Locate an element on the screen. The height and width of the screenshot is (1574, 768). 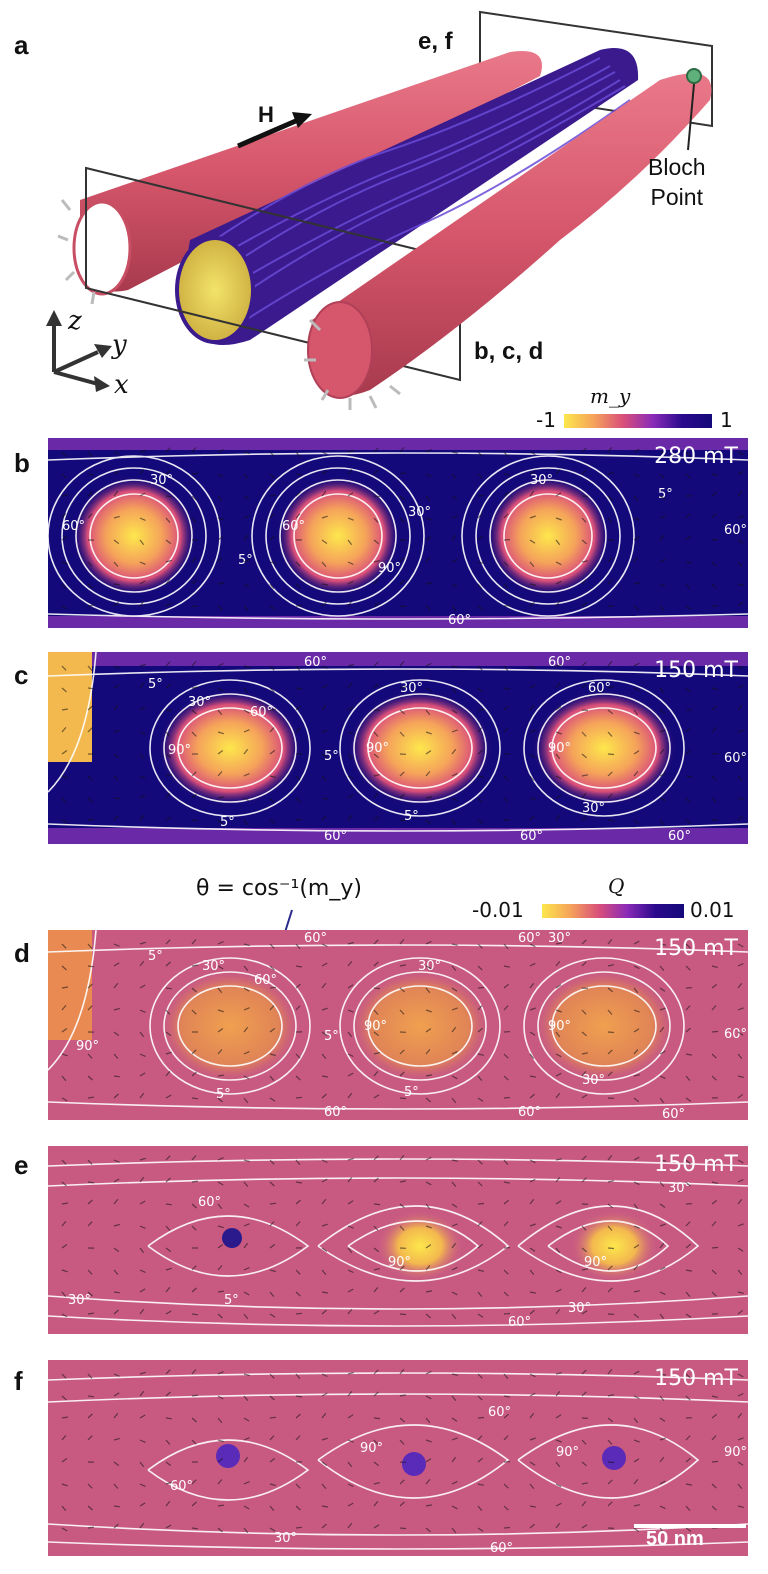
cut-plane-bcd is located at coordinates (273, 274).